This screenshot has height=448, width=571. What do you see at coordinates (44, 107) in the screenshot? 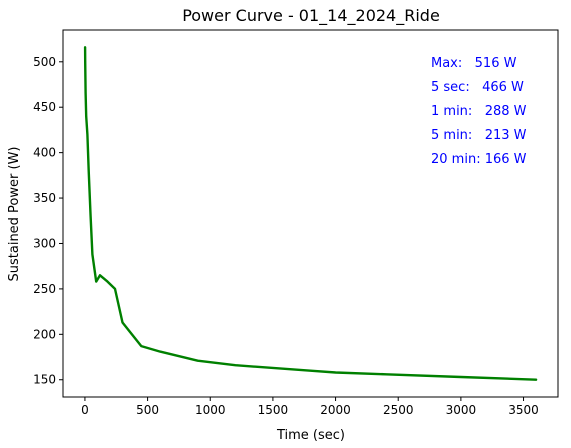
I see `y-tick-label: 450` at bounding box center [44, 107].